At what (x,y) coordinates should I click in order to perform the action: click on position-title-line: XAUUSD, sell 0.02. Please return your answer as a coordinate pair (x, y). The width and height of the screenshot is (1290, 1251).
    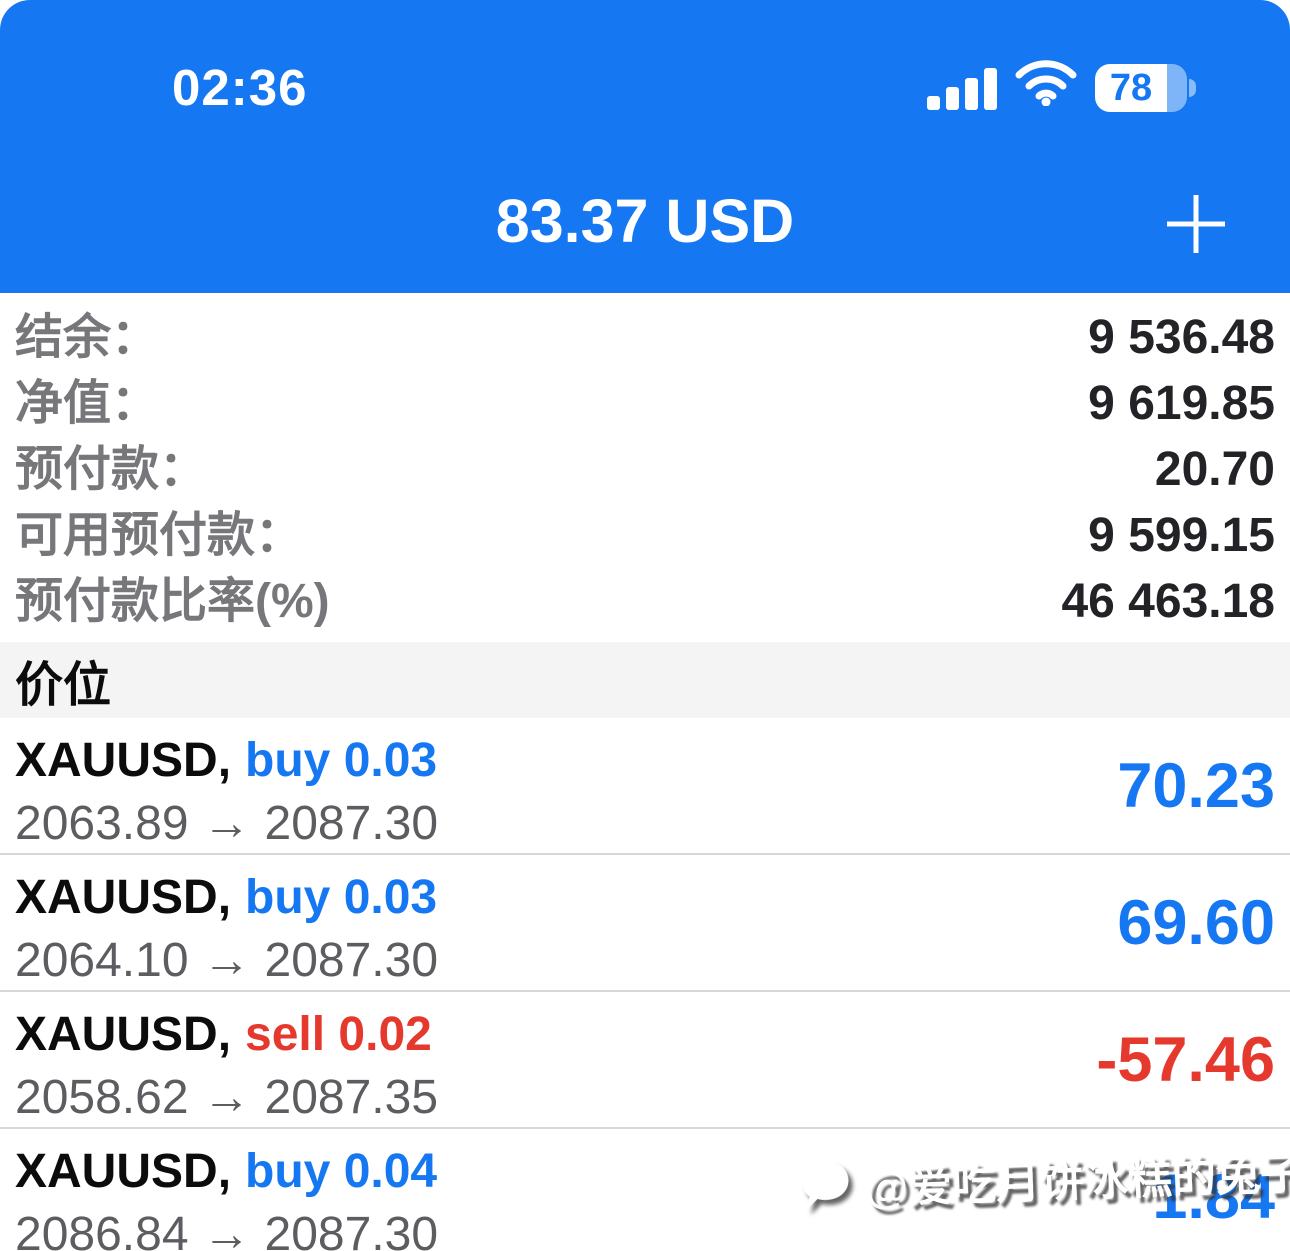
    Looking at the image, I should click on (223, 1034).